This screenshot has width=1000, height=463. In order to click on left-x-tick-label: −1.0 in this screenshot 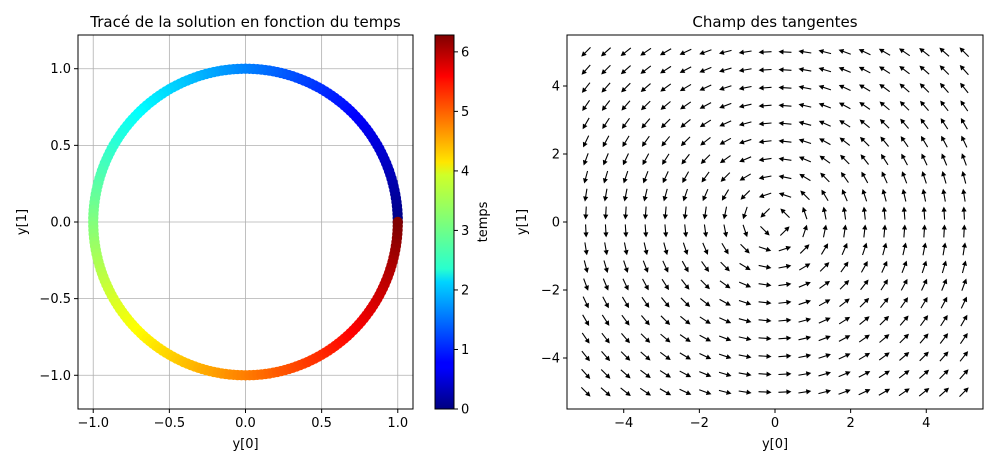, I will do `click(93, 423)`.